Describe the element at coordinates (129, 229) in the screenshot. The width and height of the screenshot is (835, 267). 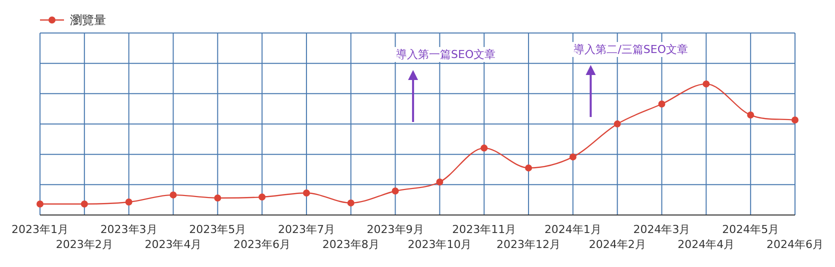
I see `x-tick-label: 2023年3月` at that location.